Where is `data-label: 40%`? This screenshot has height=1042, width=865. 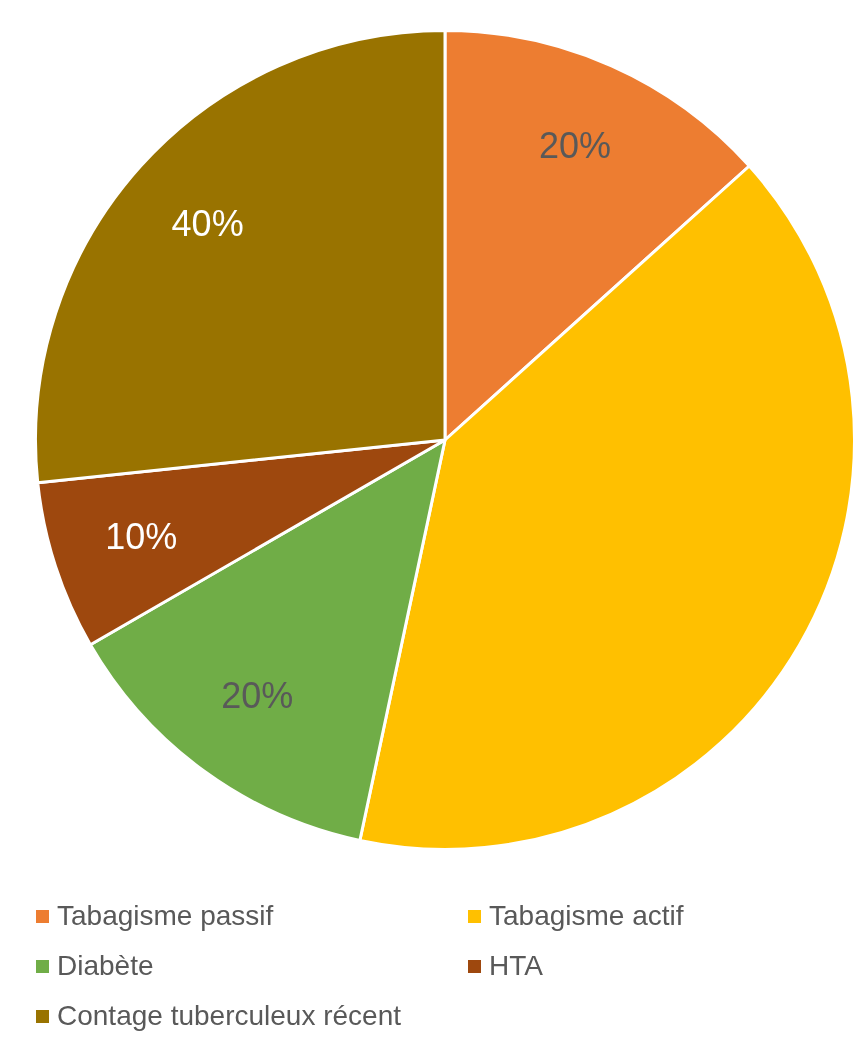 data-label: 40% is located at coordinates (207, 224).